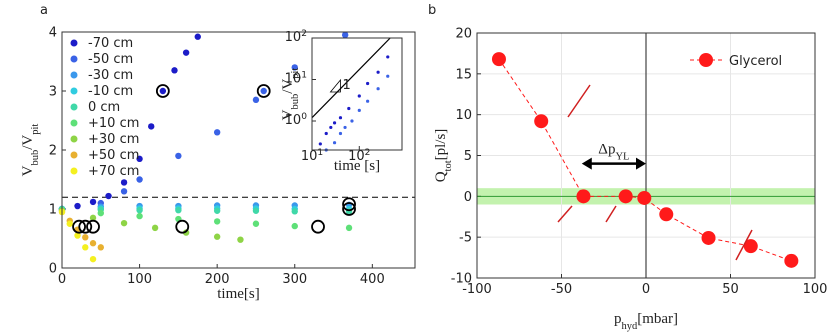 This screenshot has height=333, width=830. Describe the element at coordinates (368, 153) in the screenshot. I see `x-tick-label-sup: 2` at that location.